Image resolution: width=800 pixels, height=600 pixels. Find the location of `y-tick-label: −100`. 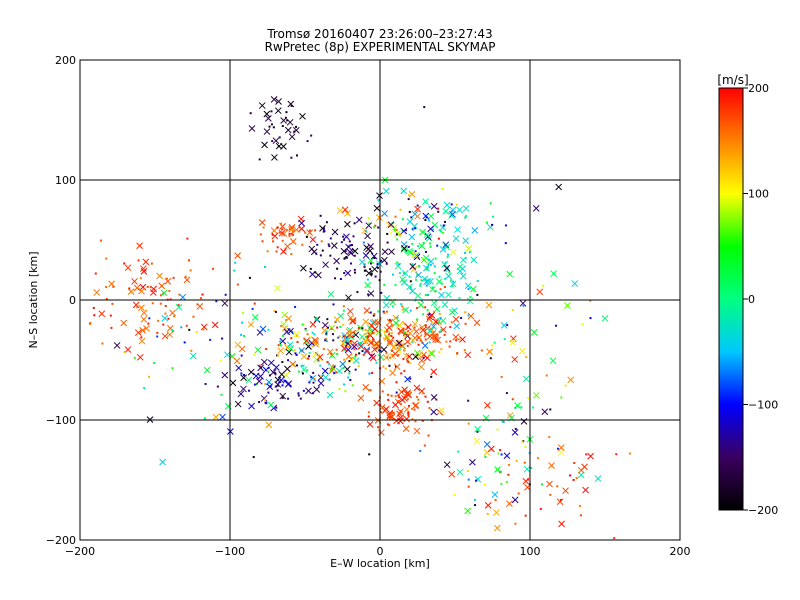

y-tick-label: −100 is located at coordinates (61, 420).